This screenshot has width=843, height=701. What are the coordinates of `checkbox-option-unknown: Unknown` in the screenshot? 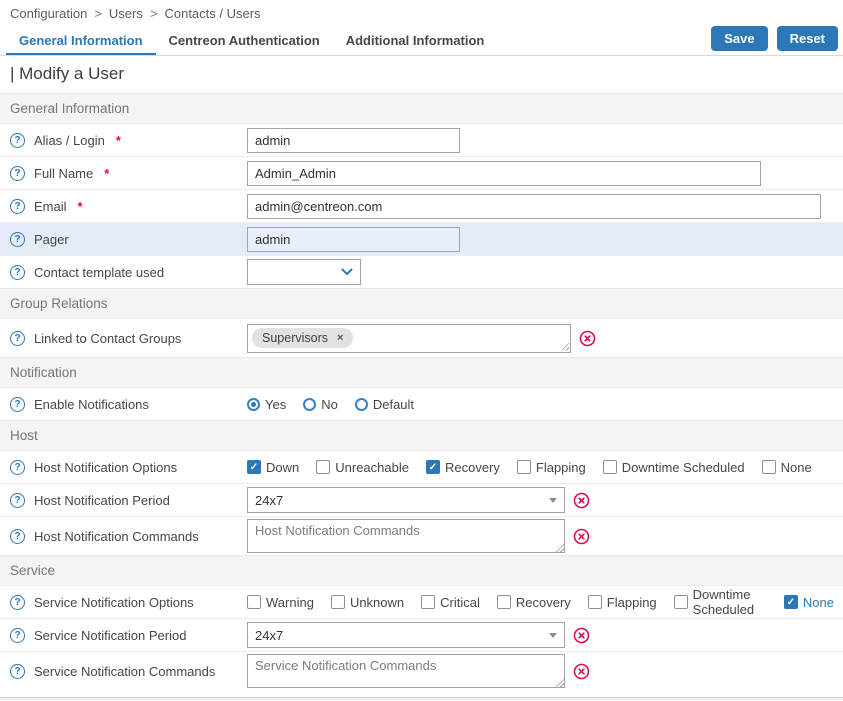 It's located at (367, 602).